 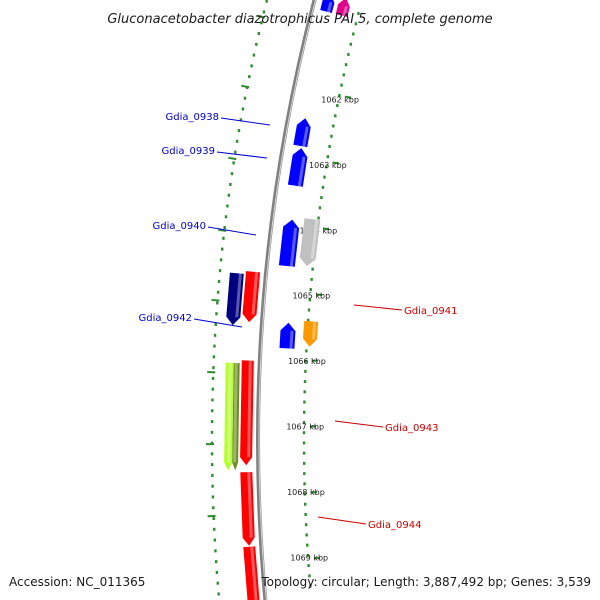 I want to click on gene-feature-red-long, so click(x=247, y=413).